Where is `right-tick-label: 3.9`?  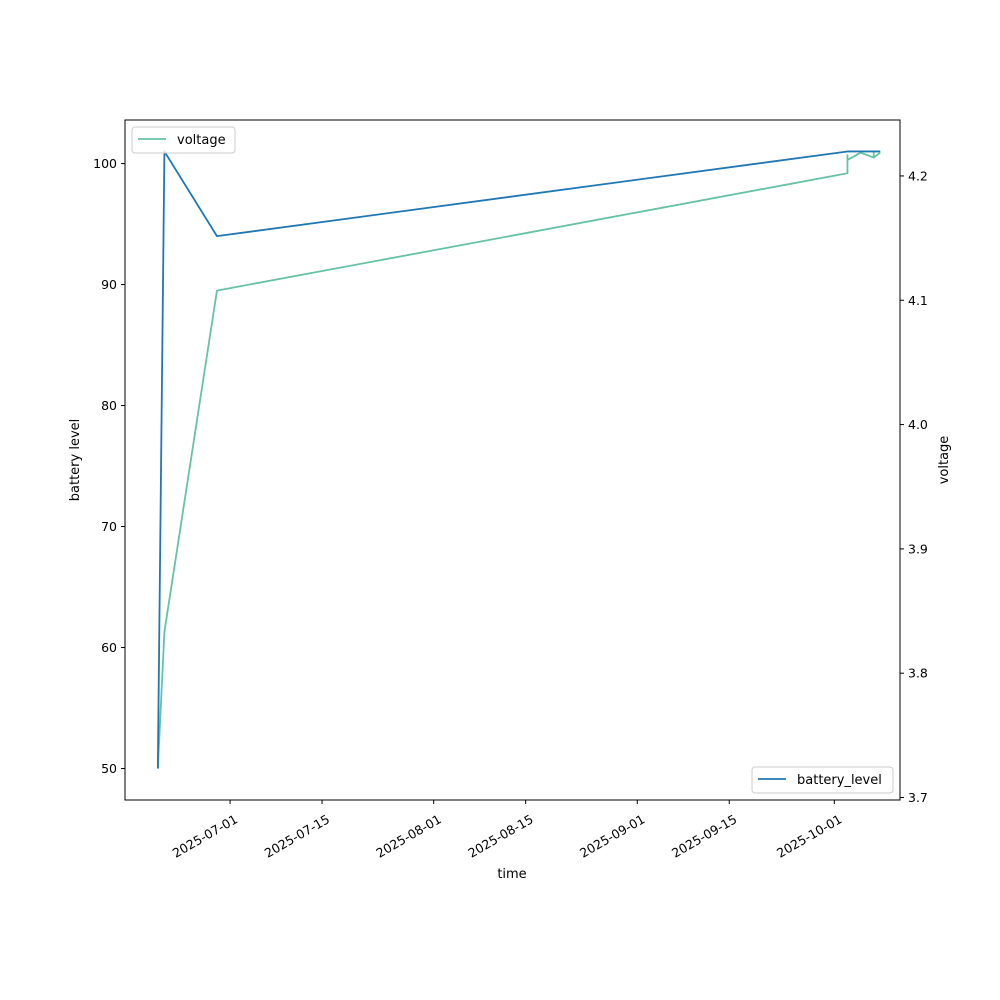
right-tick-label: 3.9 is located at coordinates (918, 548).